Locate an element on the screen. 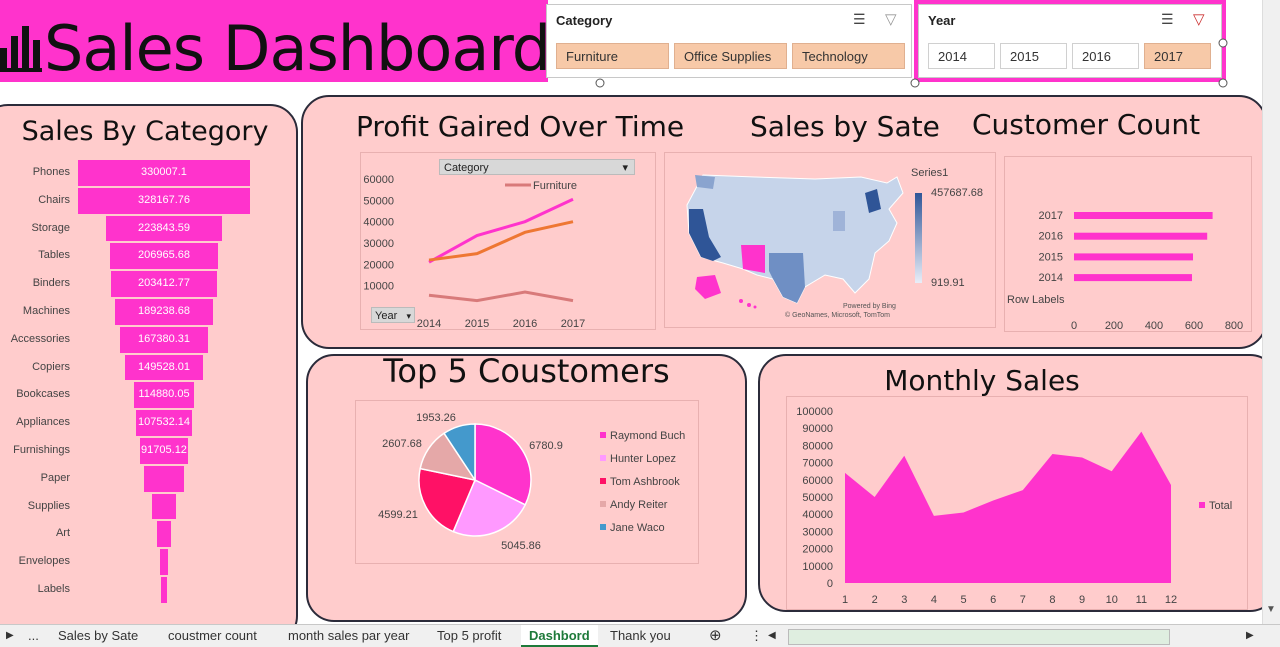 This screenshot has width=1280, height=647. x-tick-label: 2 is located at coordinates (875, 600).